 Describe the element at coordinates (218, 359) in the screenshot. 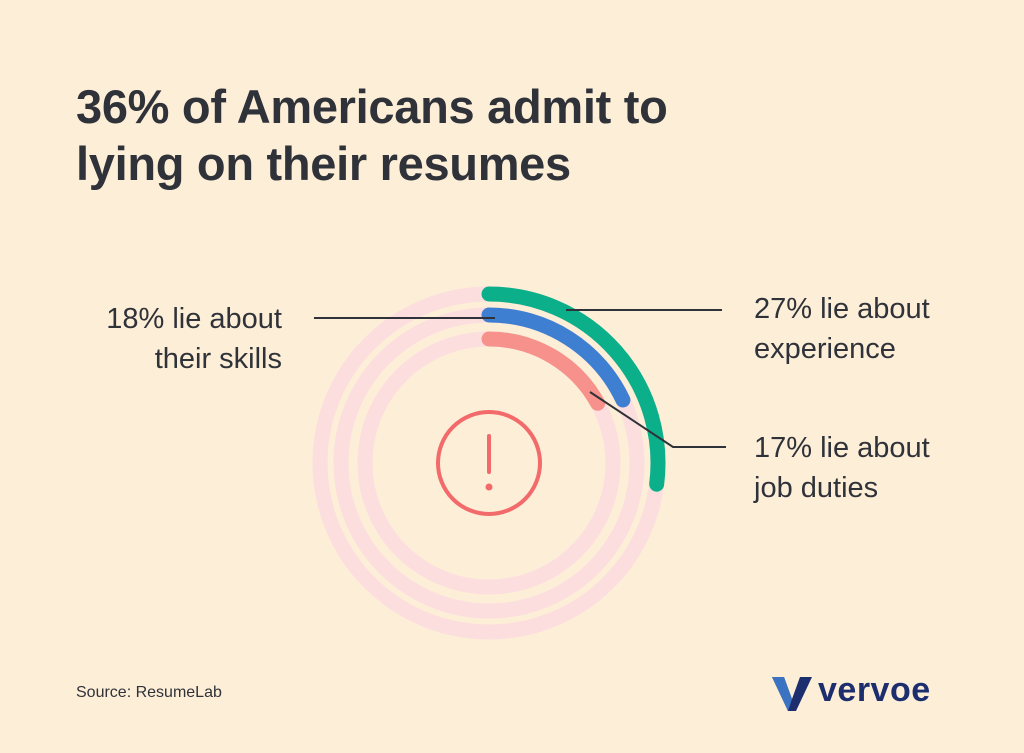

I see `series-label-line: their skills` at that location.